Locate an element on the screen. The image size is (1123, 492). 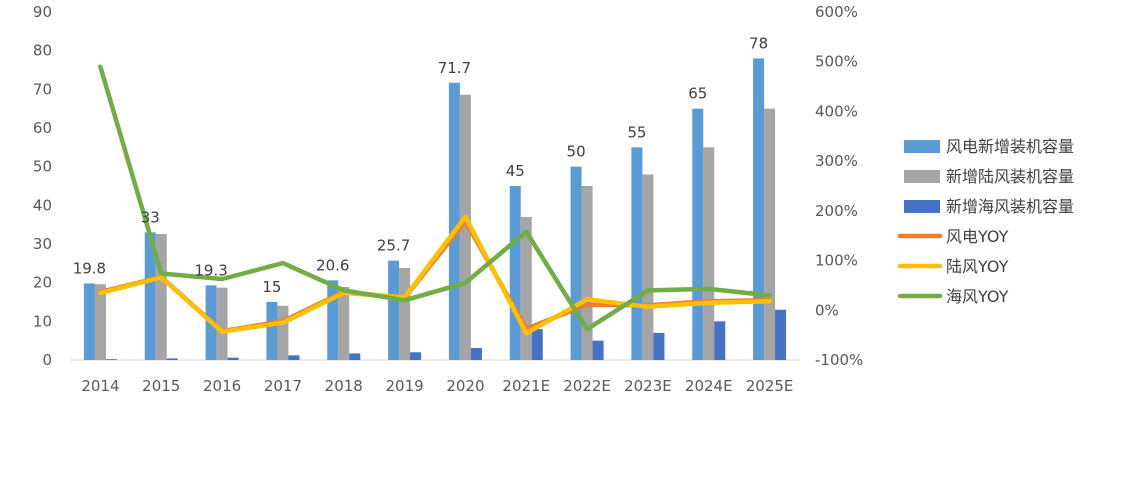
x-tick-label: 2023E is located at coordinates (648, 386).